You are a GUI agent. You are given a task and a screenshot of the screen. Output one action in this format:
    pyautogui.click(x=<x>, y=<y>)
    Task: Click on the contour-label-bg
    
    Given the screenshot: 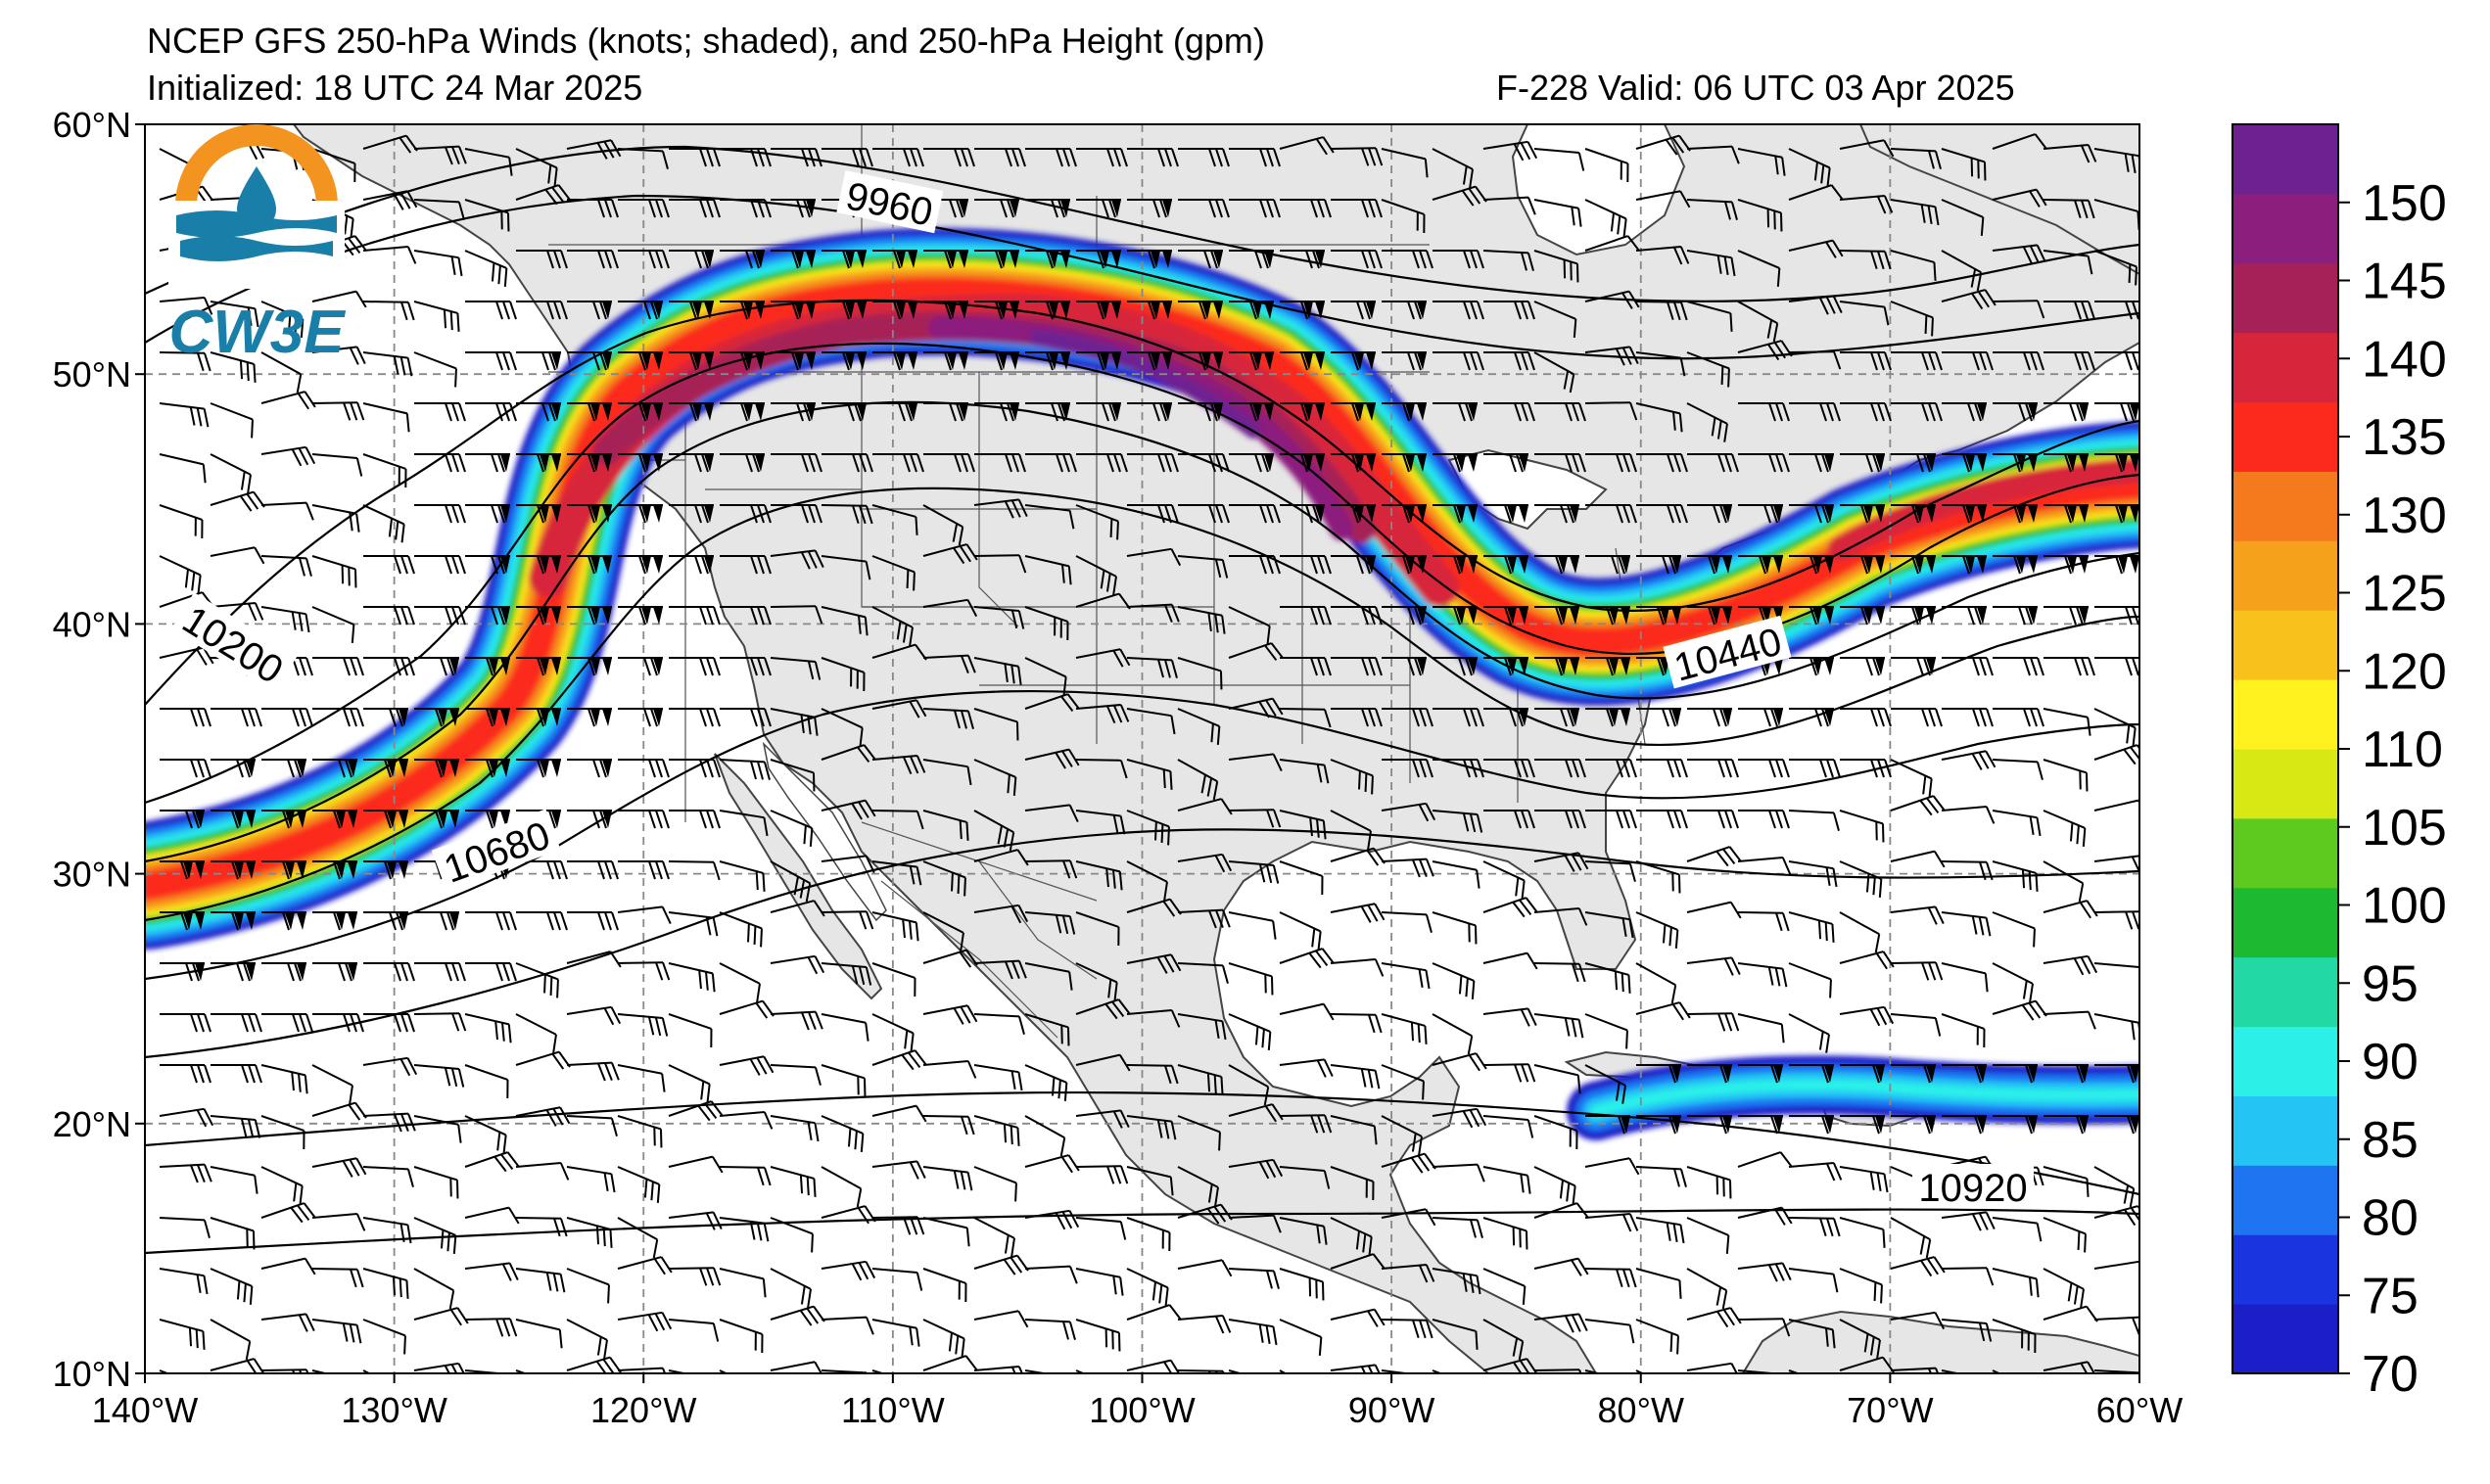 What is the action you would take?
    pyautogui.click(x=1973, y=1185)
    